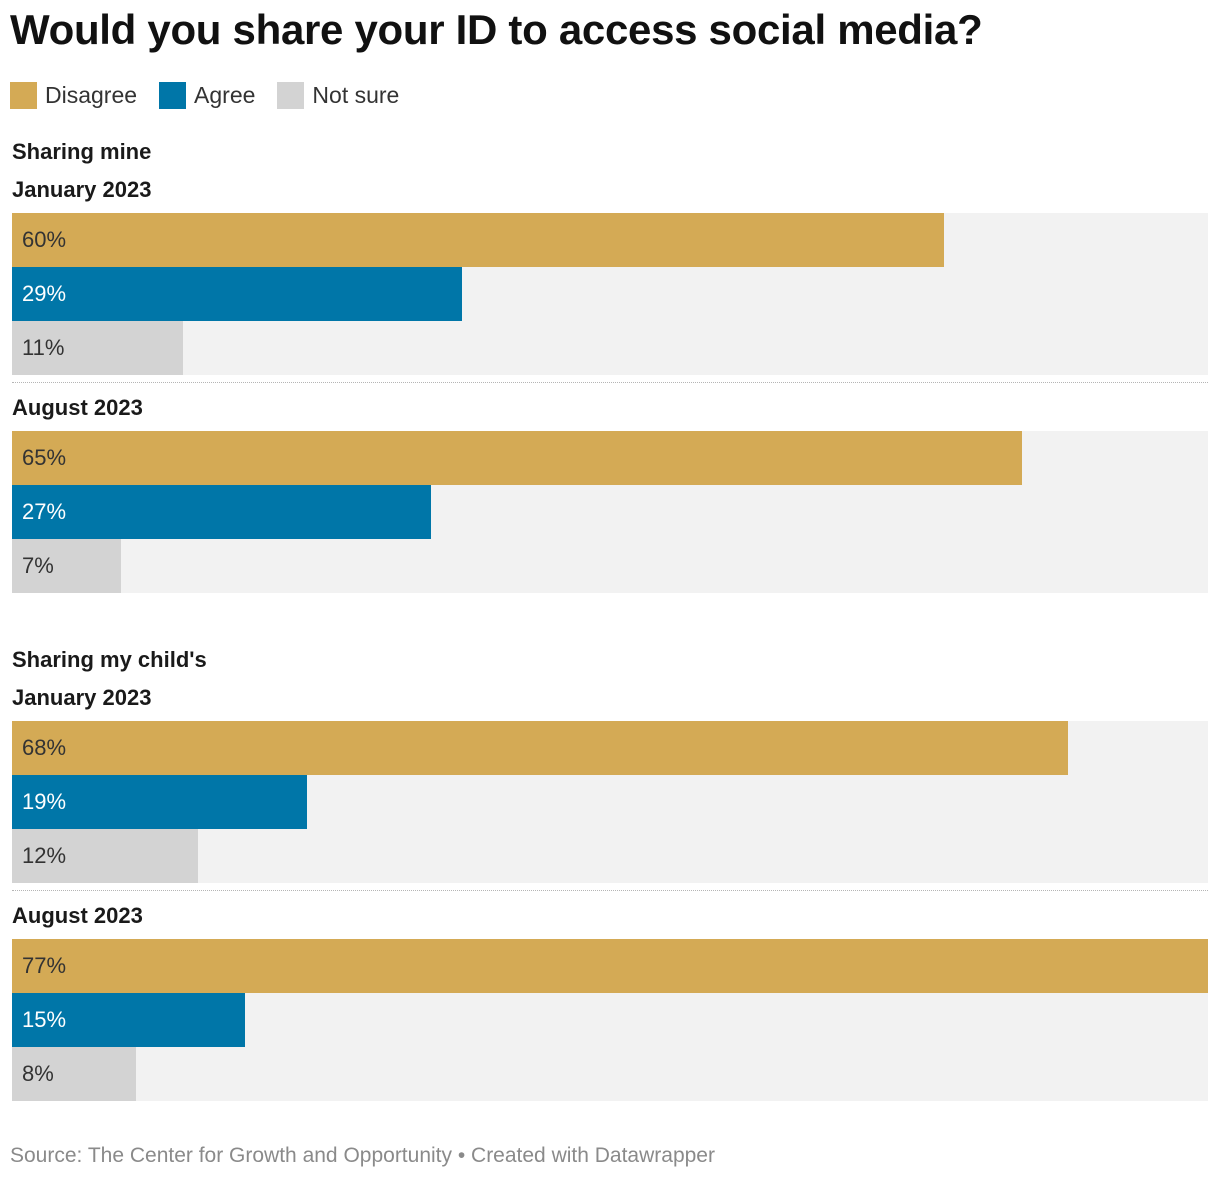 This screenshot has height=1180, width=1220. I want to click on bar-value-label: 12%, so click(44, 855).